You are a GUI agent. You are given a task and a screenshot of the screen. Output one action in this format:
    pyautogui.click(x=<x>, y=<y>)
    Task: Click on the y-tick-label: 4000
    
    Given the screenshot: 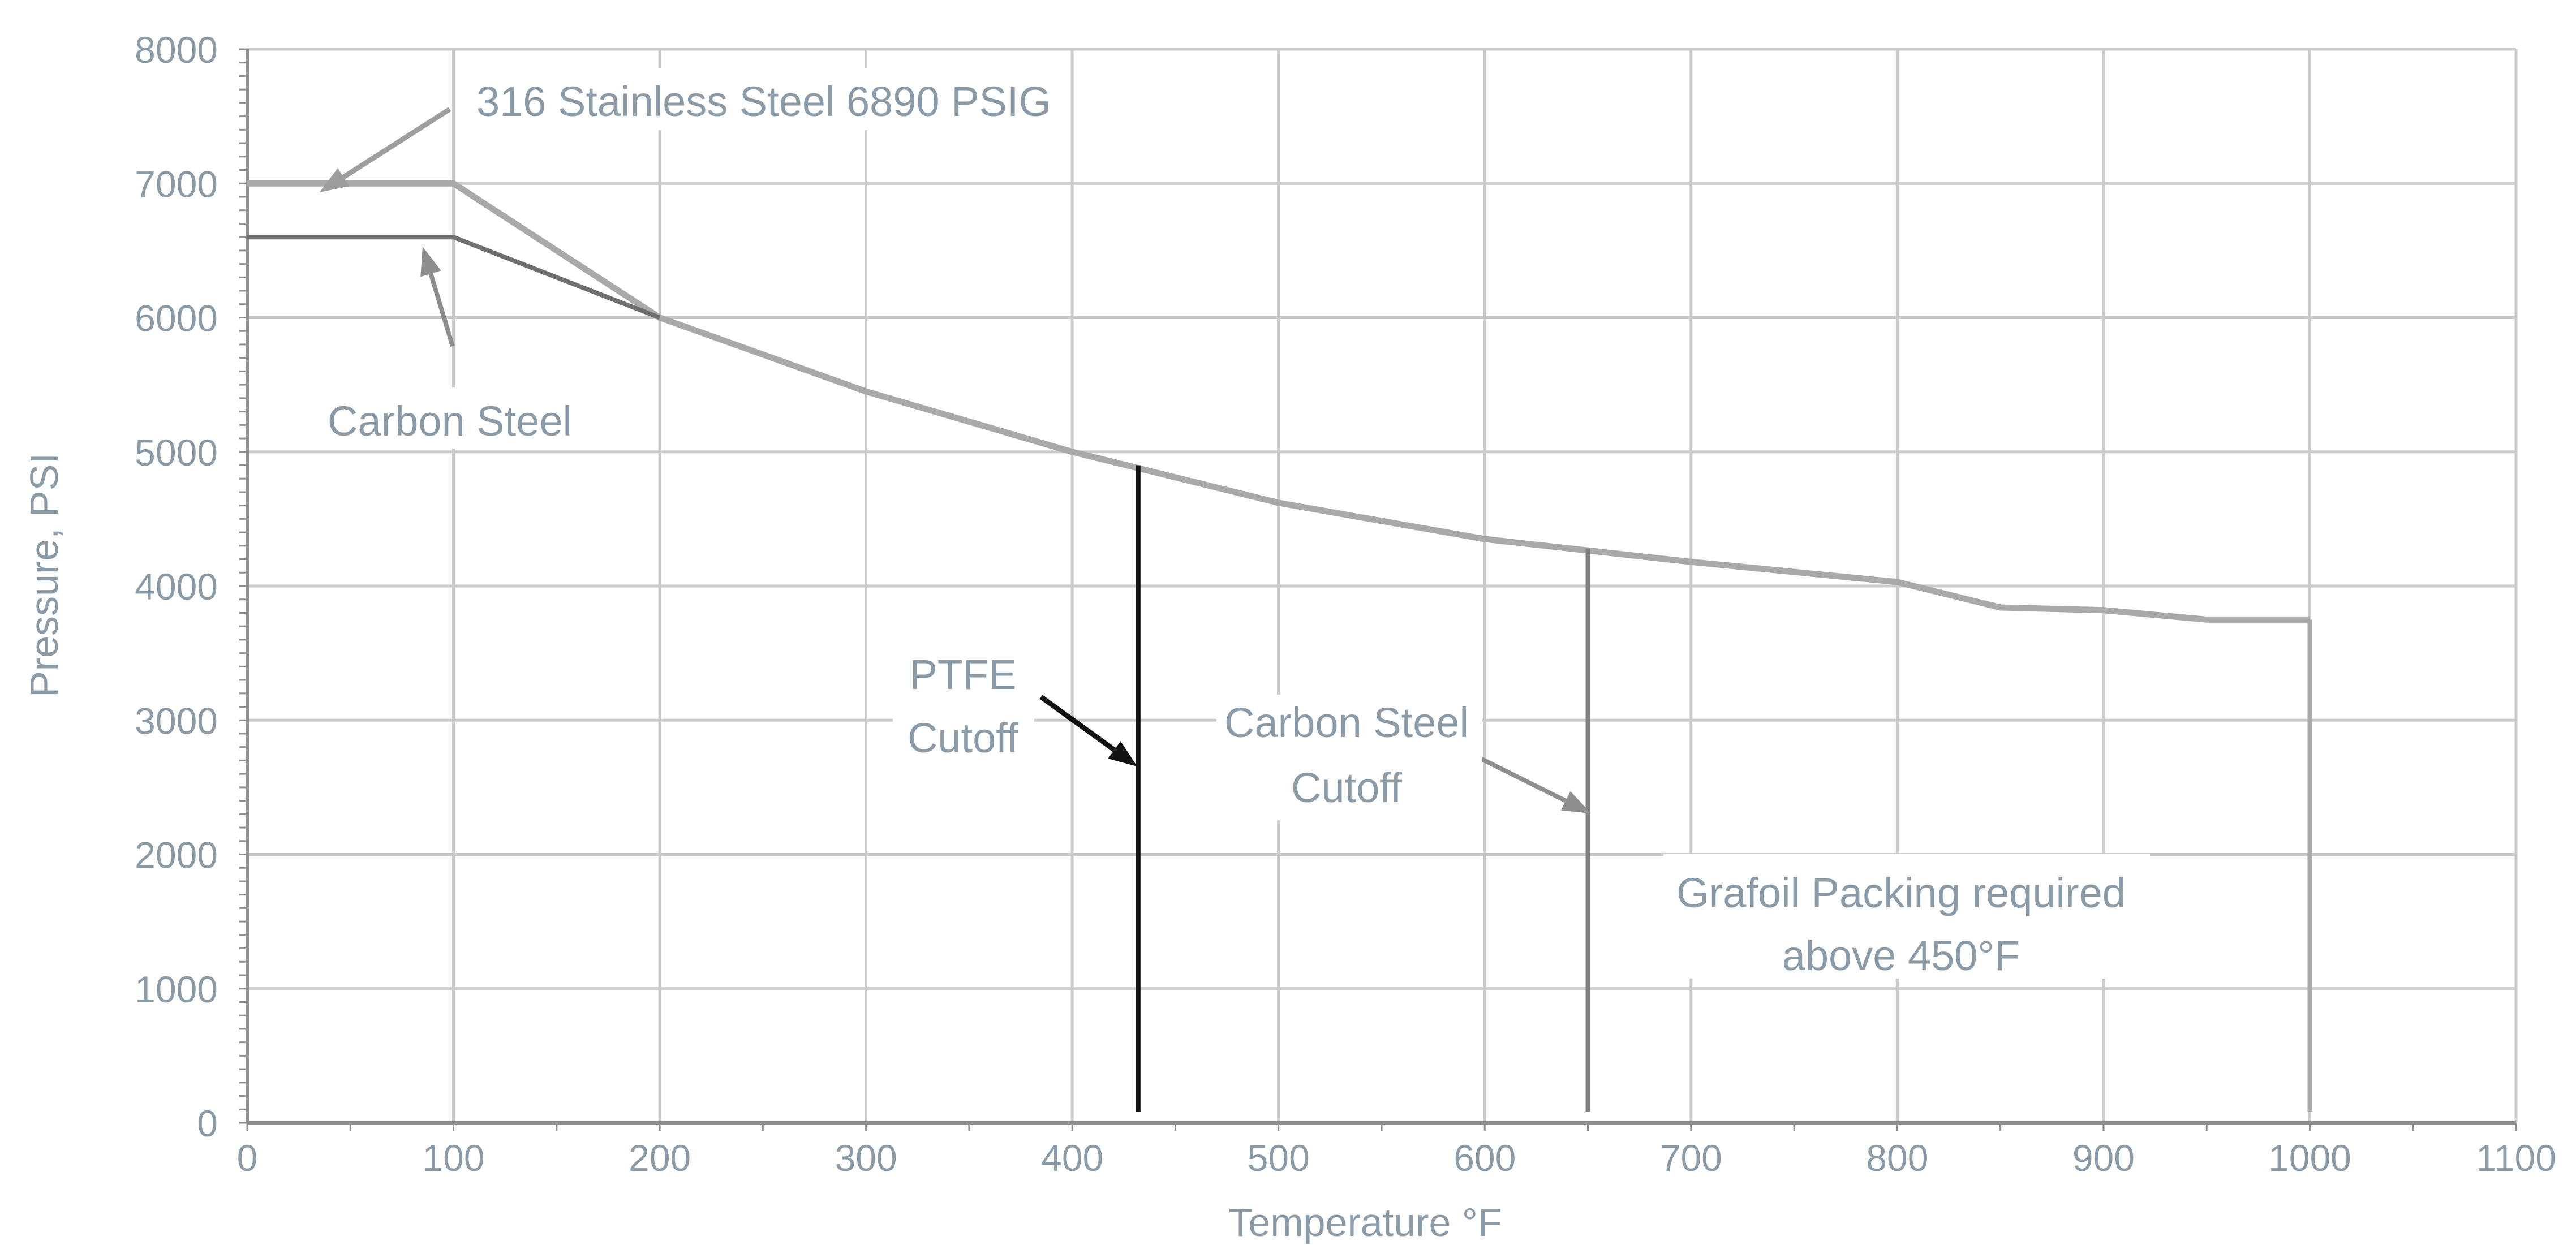 What is the action you would take?
    pyautogui.click(x=177, y=587)
    